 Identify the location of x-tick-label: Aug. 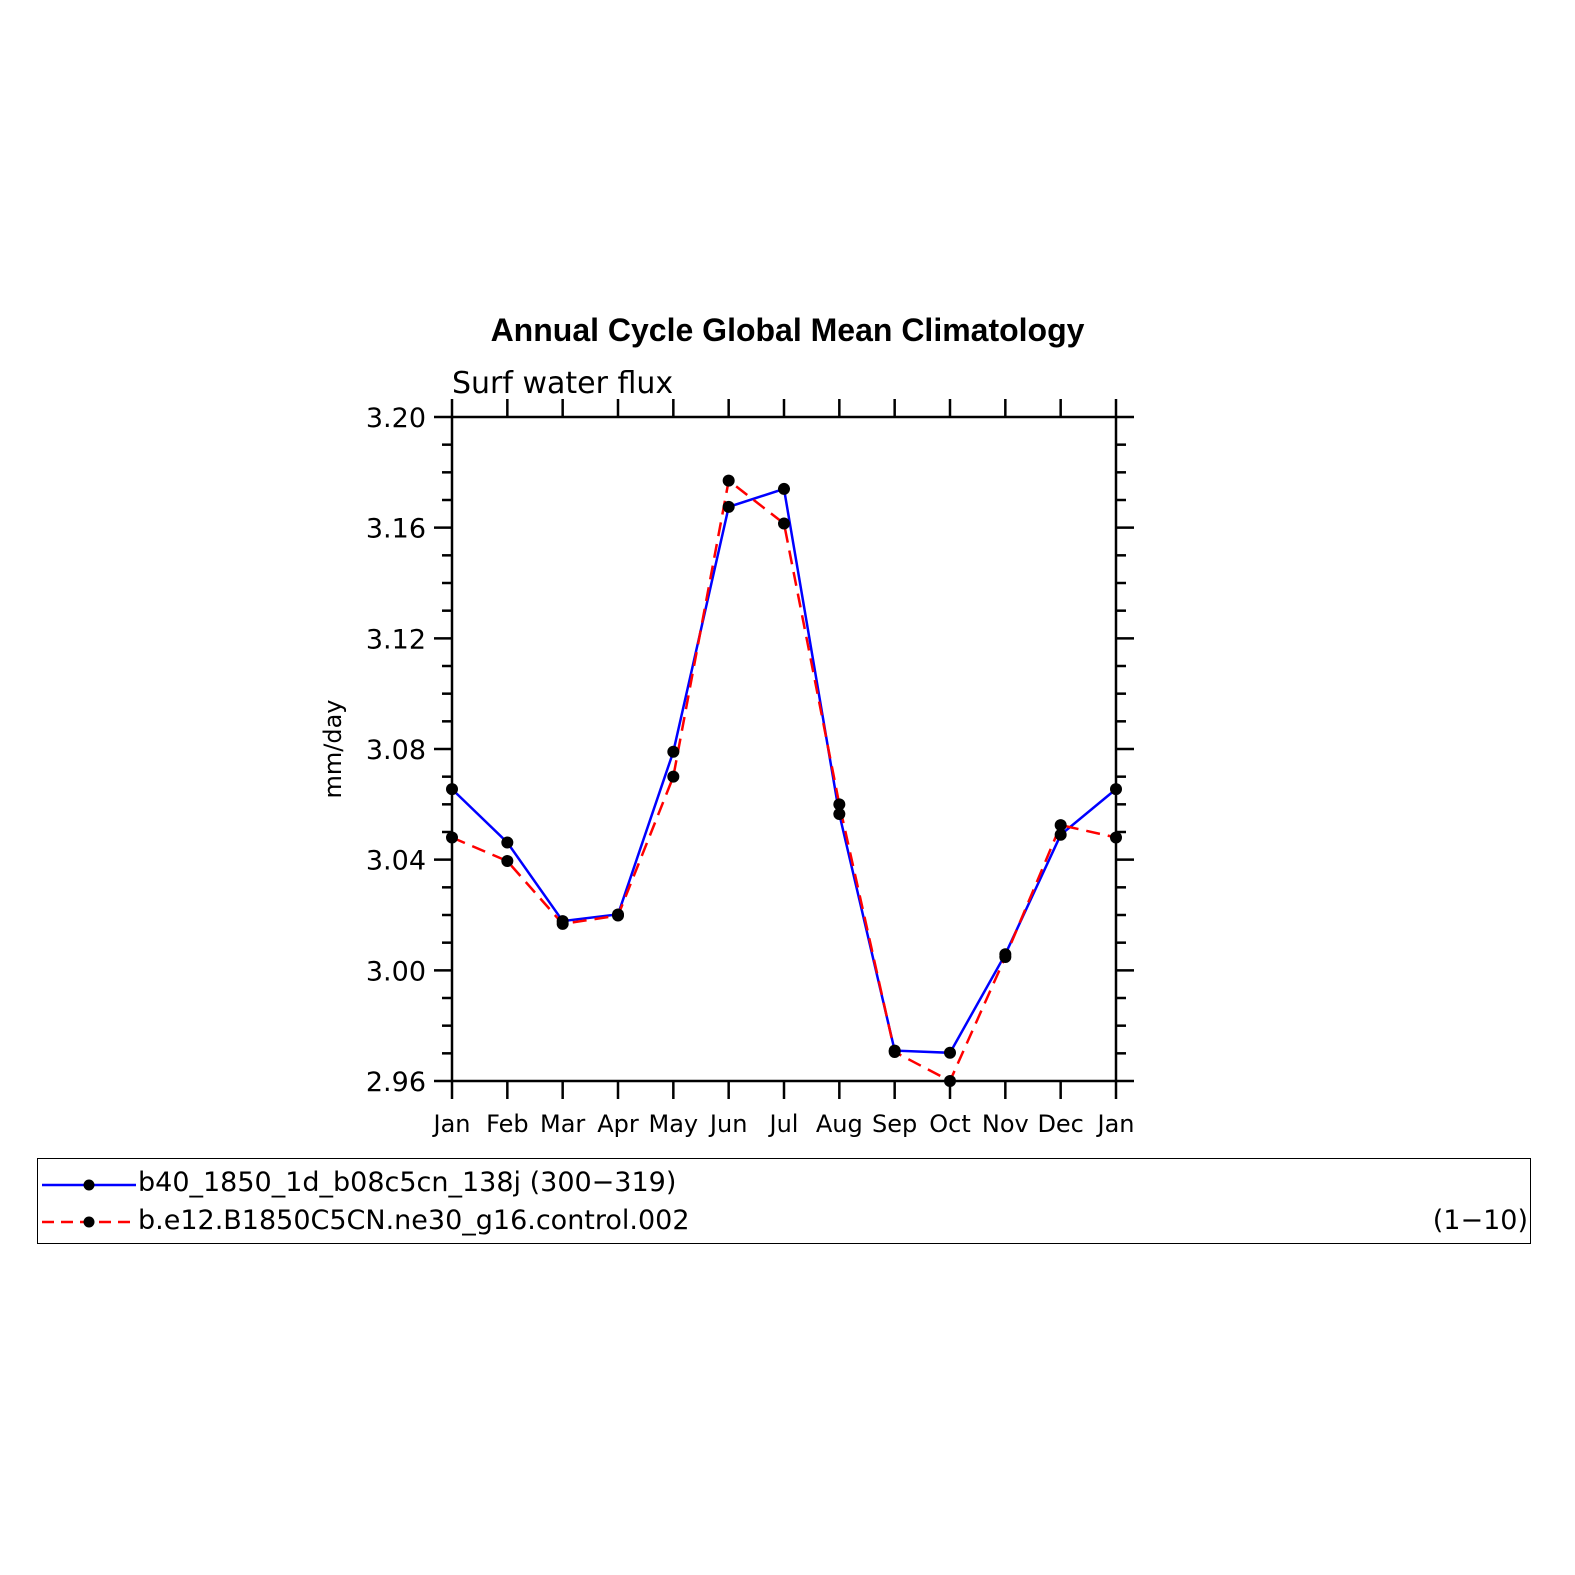
(839, 1124).